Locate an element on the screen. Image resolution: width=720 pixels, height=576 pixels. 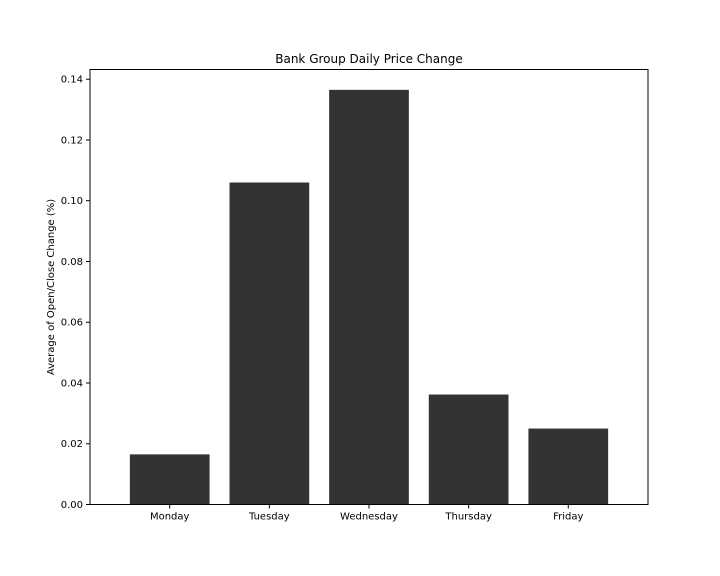
bar-tuesday is located at coordinates (269, 343).